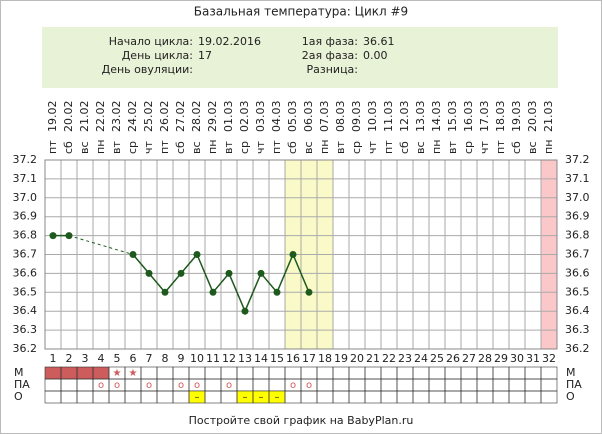 The image size is (602, 434). I want to click on x-tick-label: 18, so click(325, 358).